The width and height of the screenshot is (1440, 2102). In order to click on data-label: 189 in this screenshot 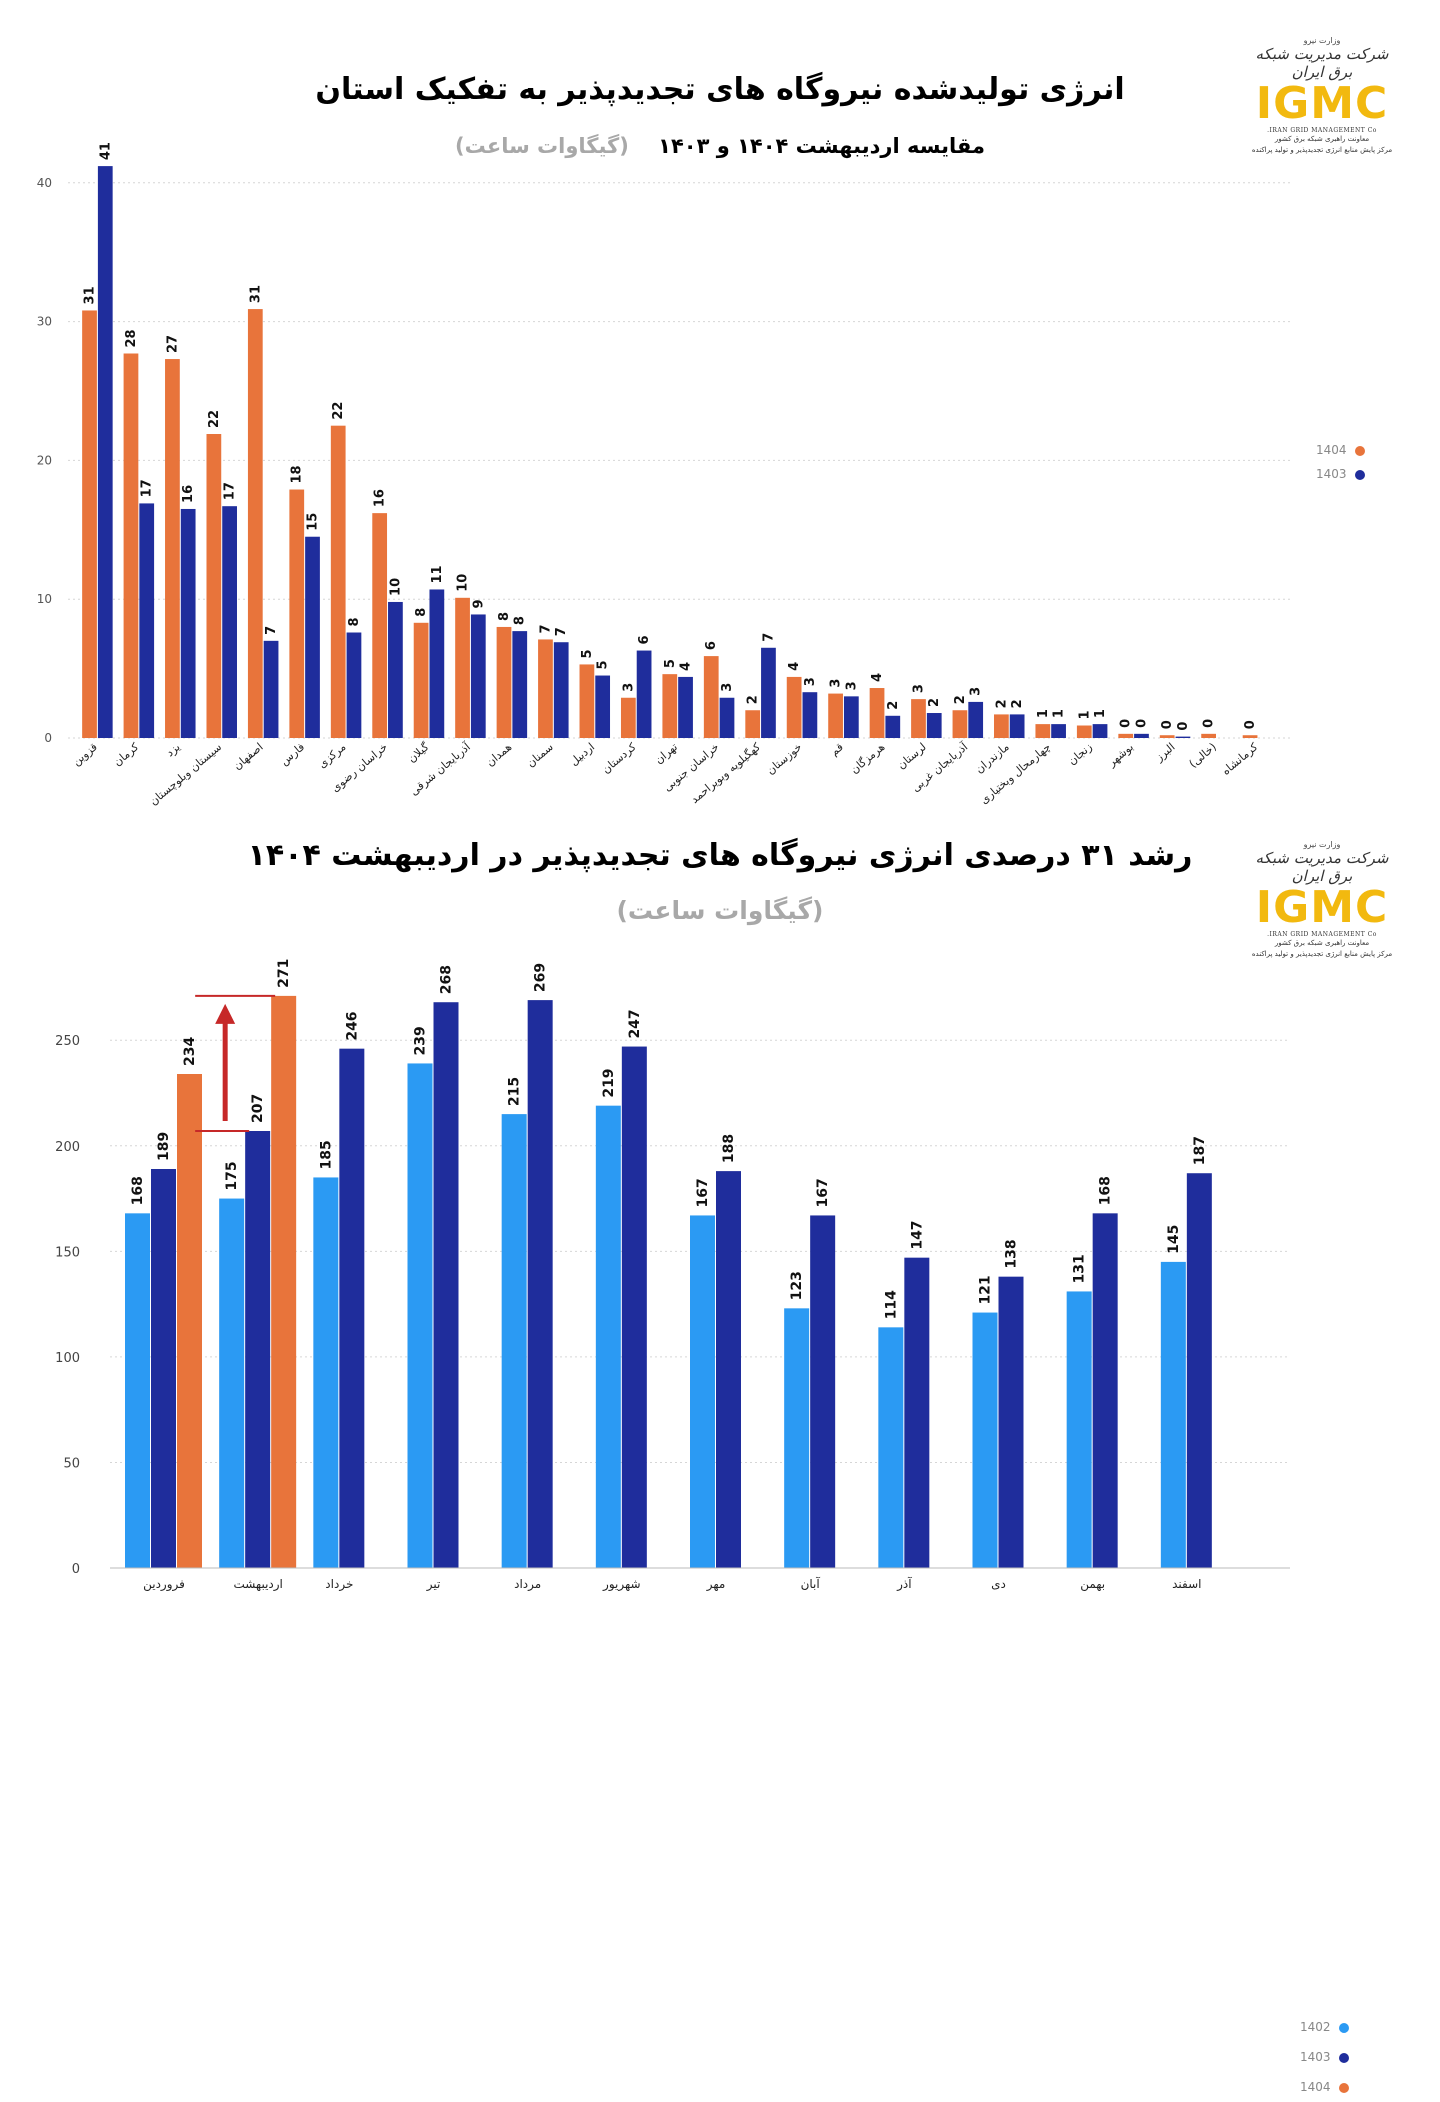, I will do `click(164, 1146)`.